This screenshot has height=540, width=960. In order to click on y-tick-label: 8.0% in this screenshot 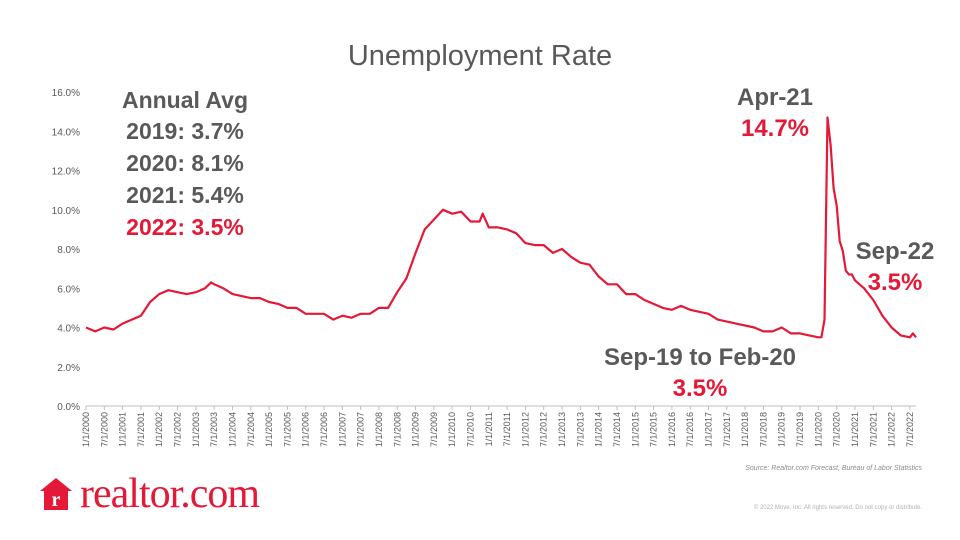, I will do `click(68, 250)`.